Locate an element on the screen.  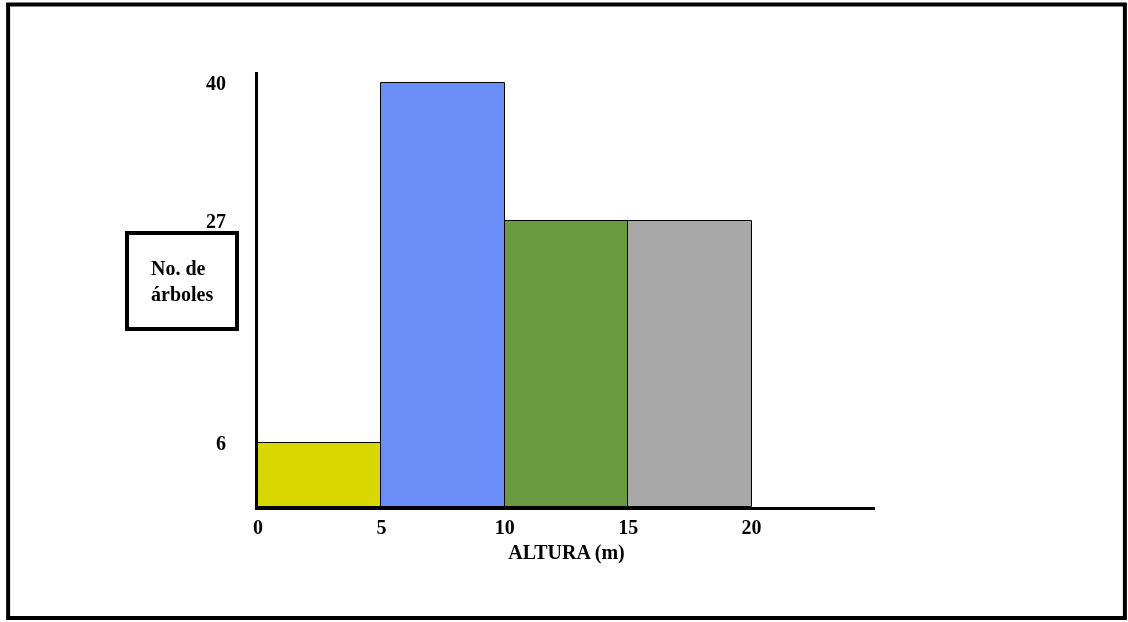
y-tick-label: 40 is located at coordinates (216, 82).